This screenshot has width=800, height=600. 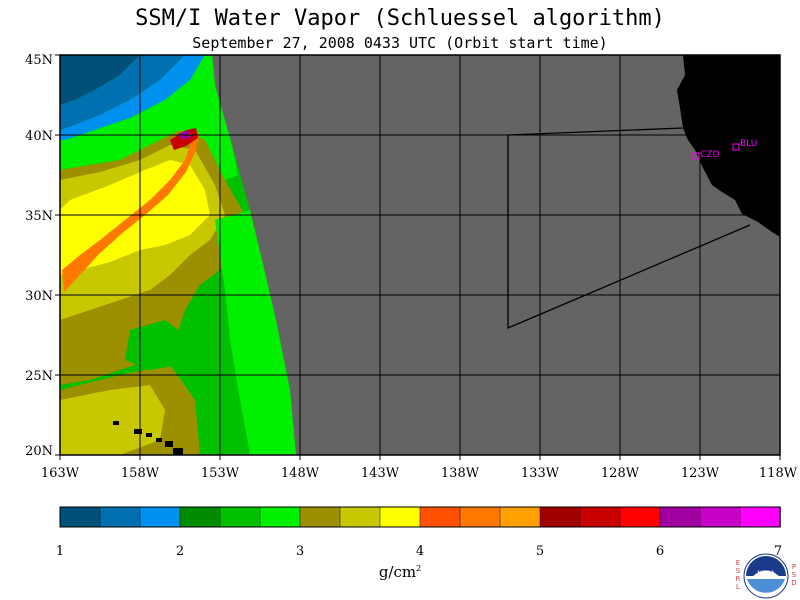 I want to click on logo-letter: E, so click(x=738, y=563).